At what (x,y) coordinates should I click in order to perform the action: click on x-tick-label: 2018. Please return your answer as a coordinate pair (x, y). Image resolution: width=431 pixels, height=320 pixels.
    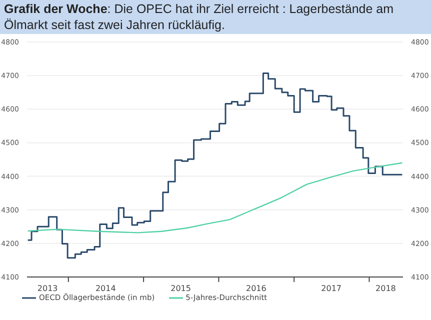
    Looking at the image, I should click on (386, 288).